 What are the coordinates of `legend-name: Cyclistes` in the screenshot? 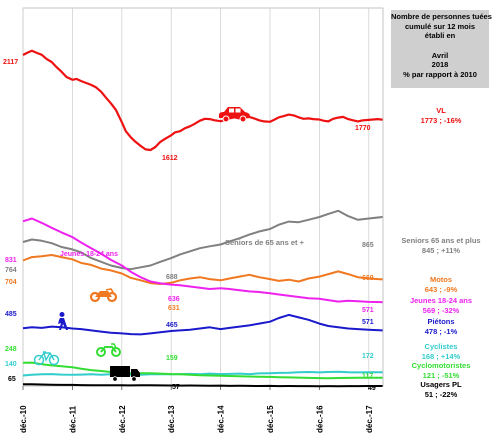 It's located at (441, 346).